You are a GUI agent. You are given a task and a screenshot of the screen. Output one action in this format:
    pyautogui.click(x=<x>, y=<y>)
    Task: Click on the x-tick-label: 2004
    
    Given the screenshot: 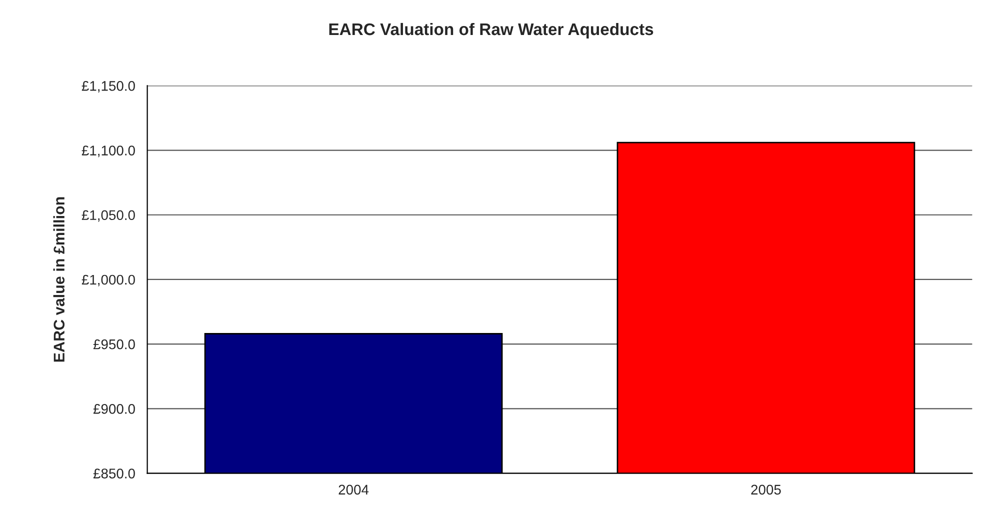 What is the action you would take?
    pyautogui.click(x=353, y=489)
    